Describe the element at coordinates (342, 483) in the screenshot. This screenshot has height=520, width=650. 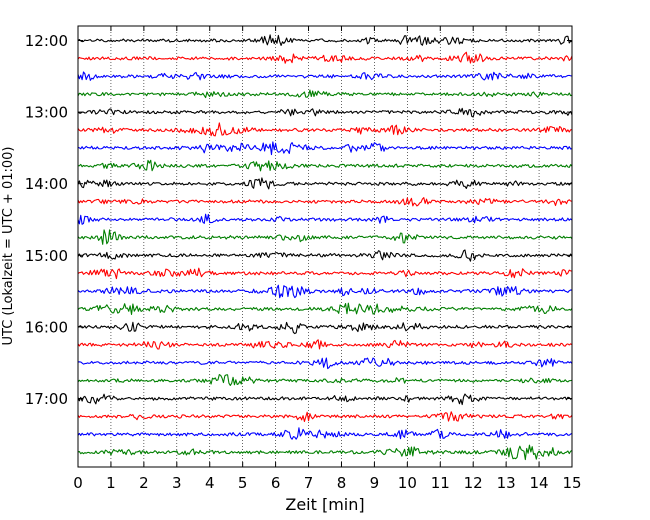
I see `x-tick-label: 8` at that location.